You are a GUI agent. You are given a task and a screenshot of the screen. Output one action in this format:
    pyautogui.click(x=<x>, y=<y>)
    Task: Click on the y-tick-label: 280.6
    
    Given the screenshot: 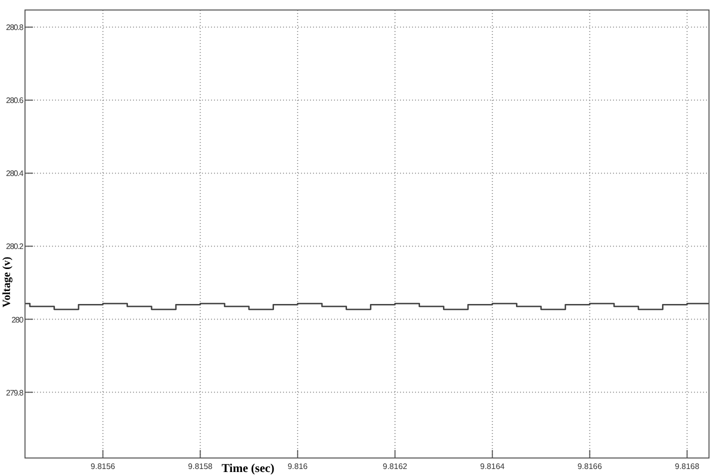 What is the action you would take?
    pyautogui.click(x=15, y=101)
    